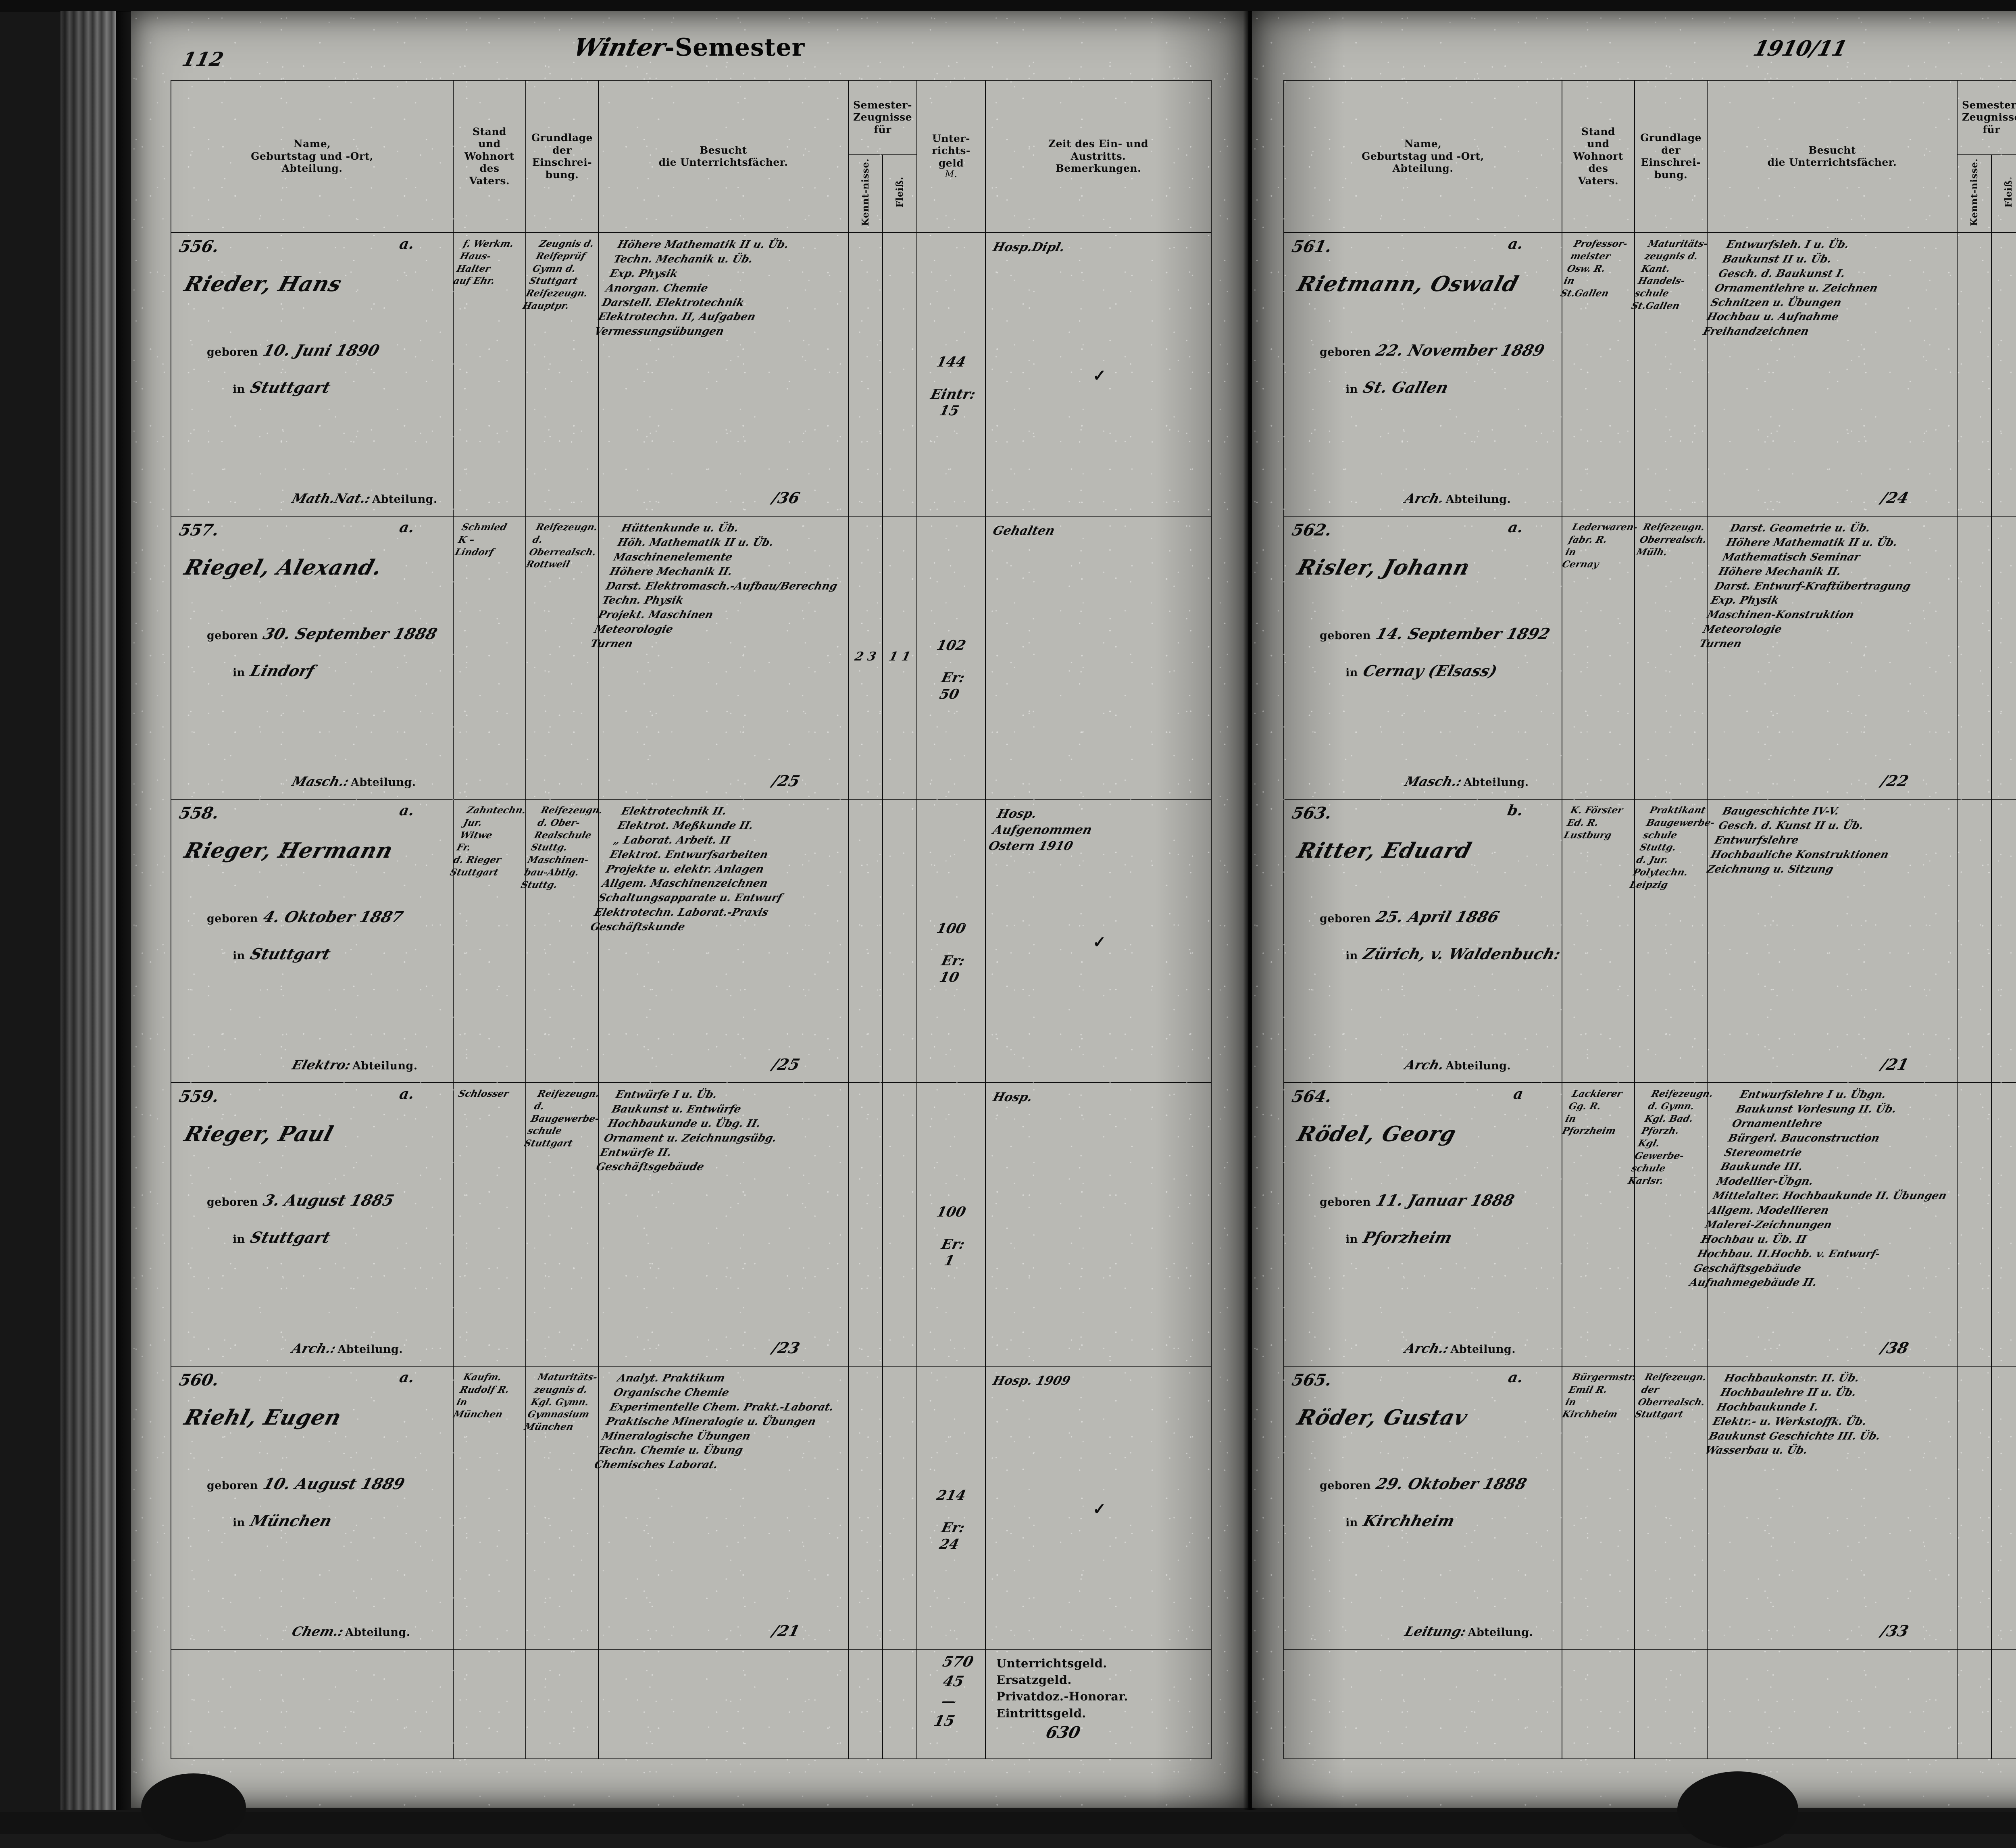 This screenshot has height=1848, width=2016. I want to click on cell-footer-blank-diligence, so click(900, 1704).